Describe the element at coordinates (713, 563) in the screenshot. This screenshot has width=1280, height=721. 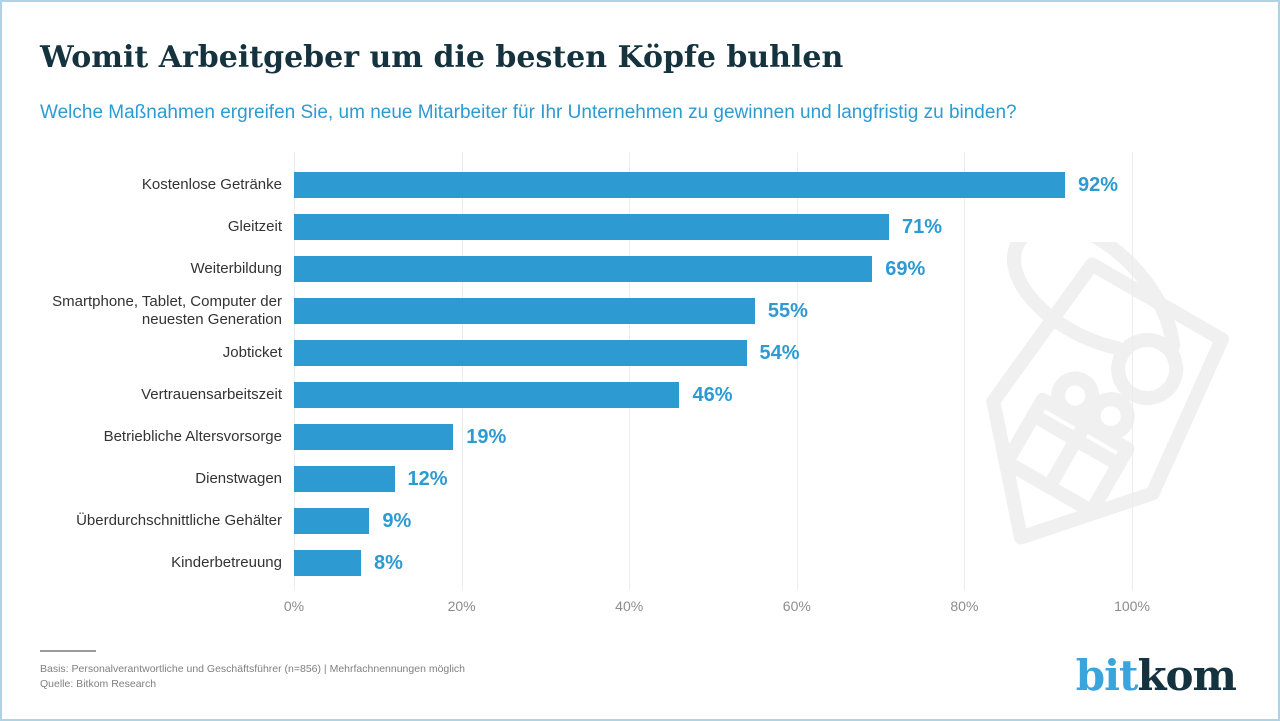
I see `bar-track: 8%` at that location.